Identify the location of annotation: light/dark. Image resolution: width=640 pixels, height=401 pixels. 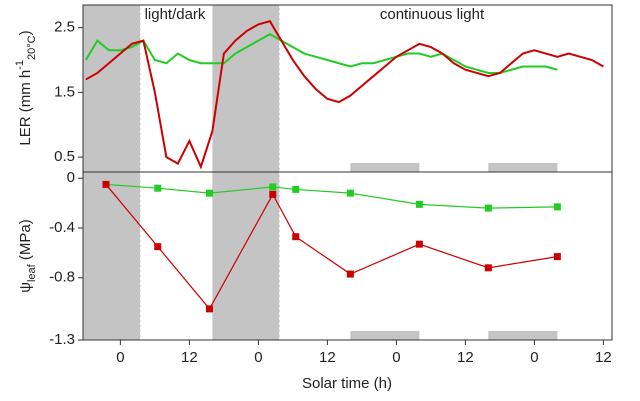
(175, 14).